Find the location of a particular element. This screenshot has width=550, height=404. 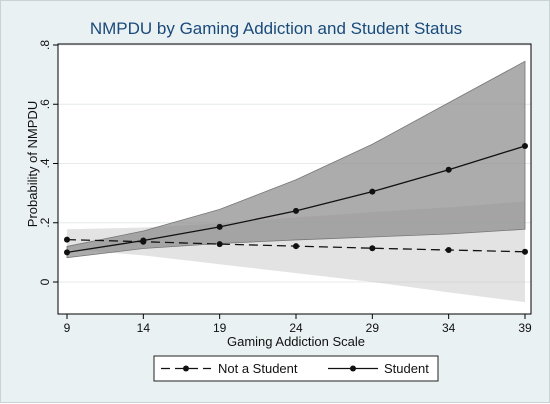

x-tick-label-3: 24 is located at coordinates (296, 328).